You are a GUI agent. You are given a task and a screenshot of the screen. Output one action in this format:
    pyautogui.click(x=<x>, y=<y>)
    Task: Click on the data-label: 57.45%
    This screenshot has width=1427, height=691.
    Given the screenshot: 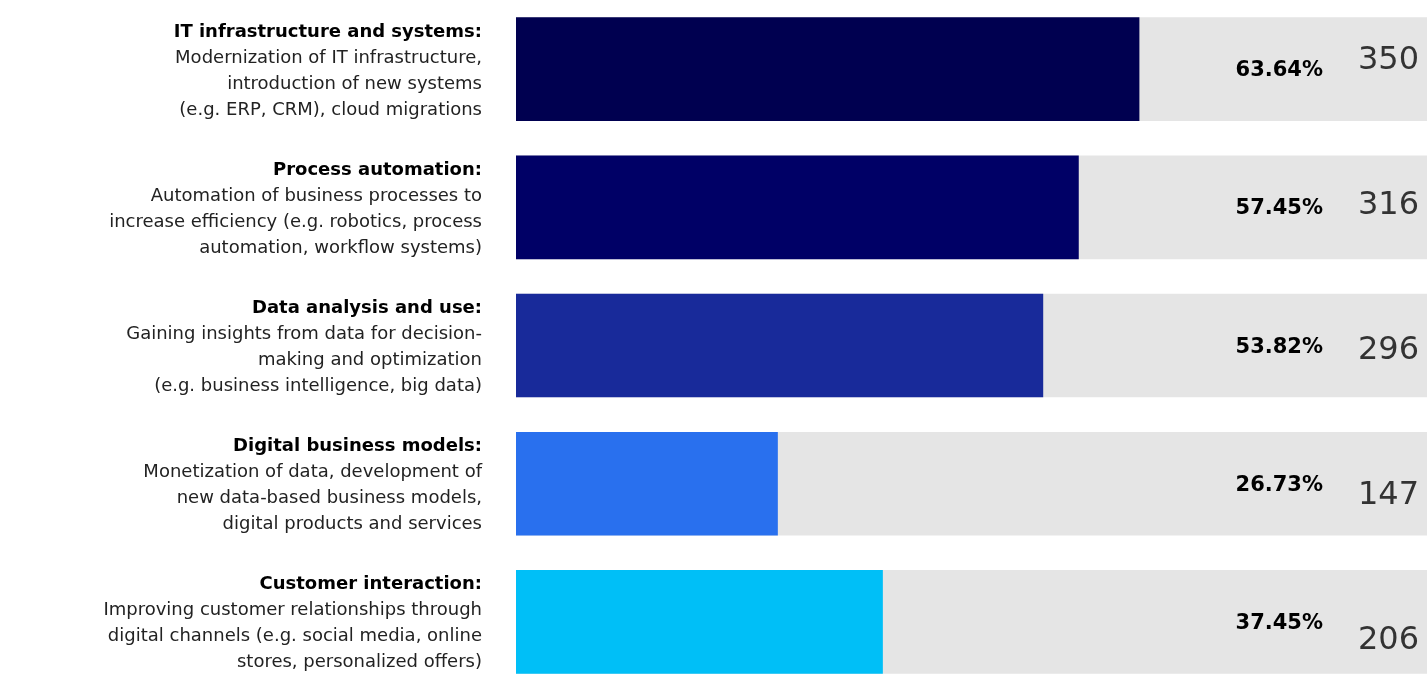 What is the action you would take?
    pyautogui.click(x=1279, y=207)
    